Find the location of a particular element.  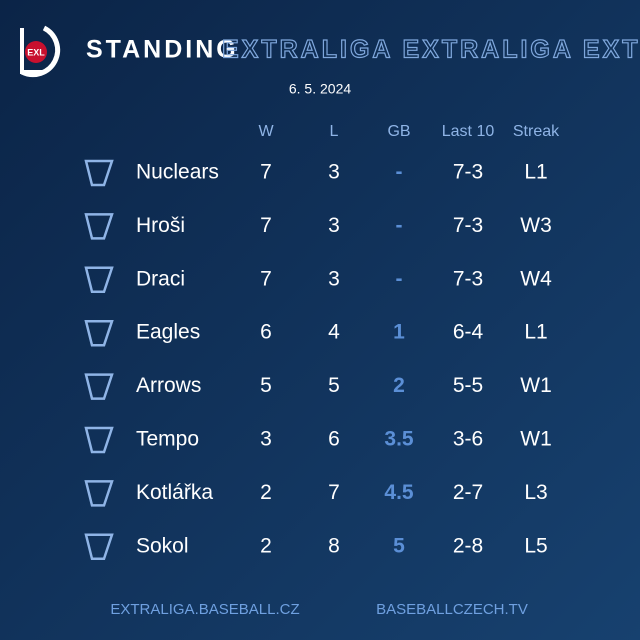

title: STANDING is located at coordinates (162, 50).